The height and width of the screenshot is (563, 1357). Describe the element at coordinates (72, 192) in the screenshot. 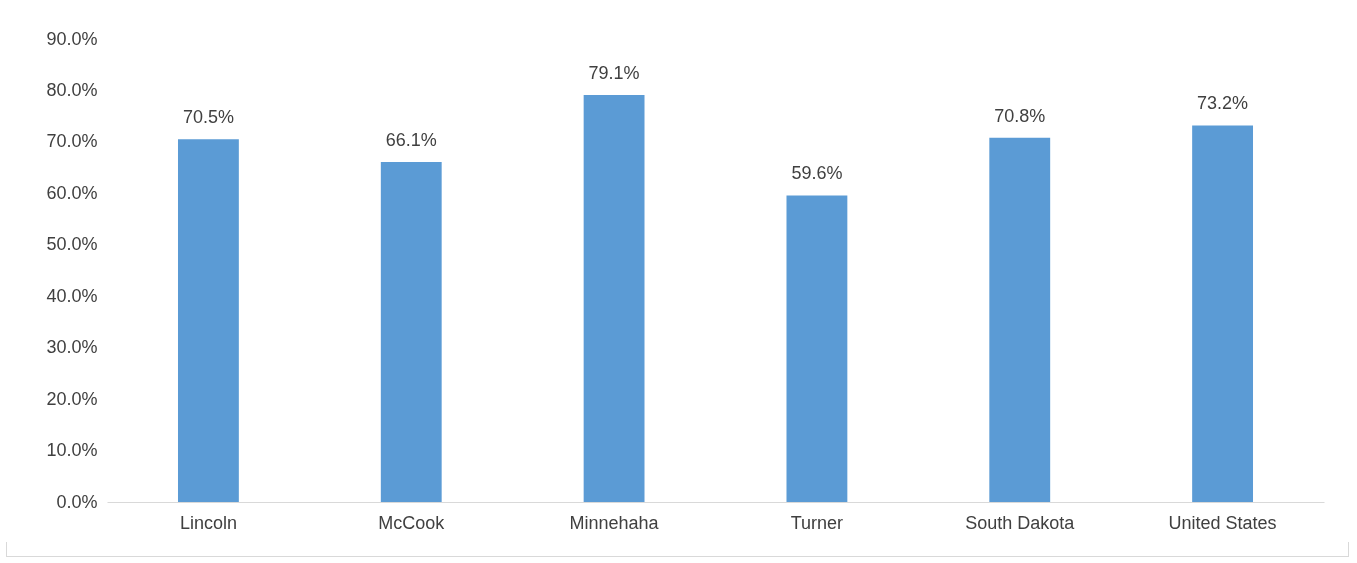

I see `y-tick-label: 60.0%` at that location.